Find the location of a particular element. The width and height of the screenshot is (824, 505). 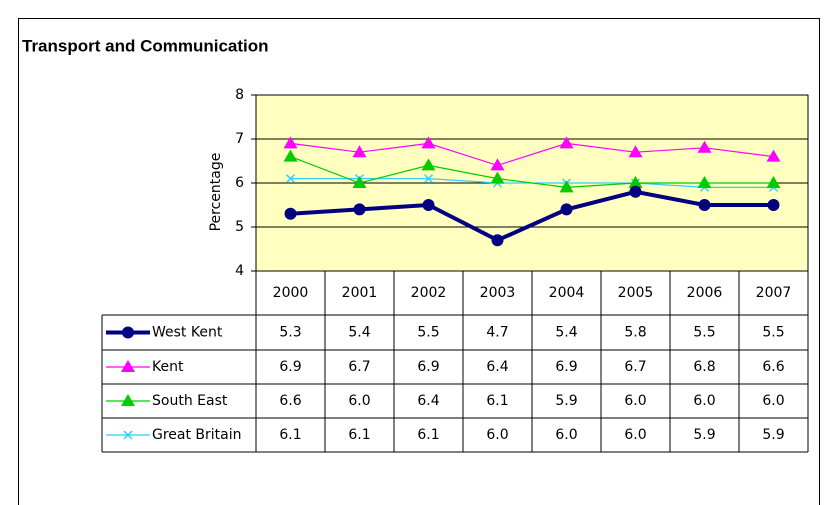

table-value: 6.8 is located at coordinates (704, 367).